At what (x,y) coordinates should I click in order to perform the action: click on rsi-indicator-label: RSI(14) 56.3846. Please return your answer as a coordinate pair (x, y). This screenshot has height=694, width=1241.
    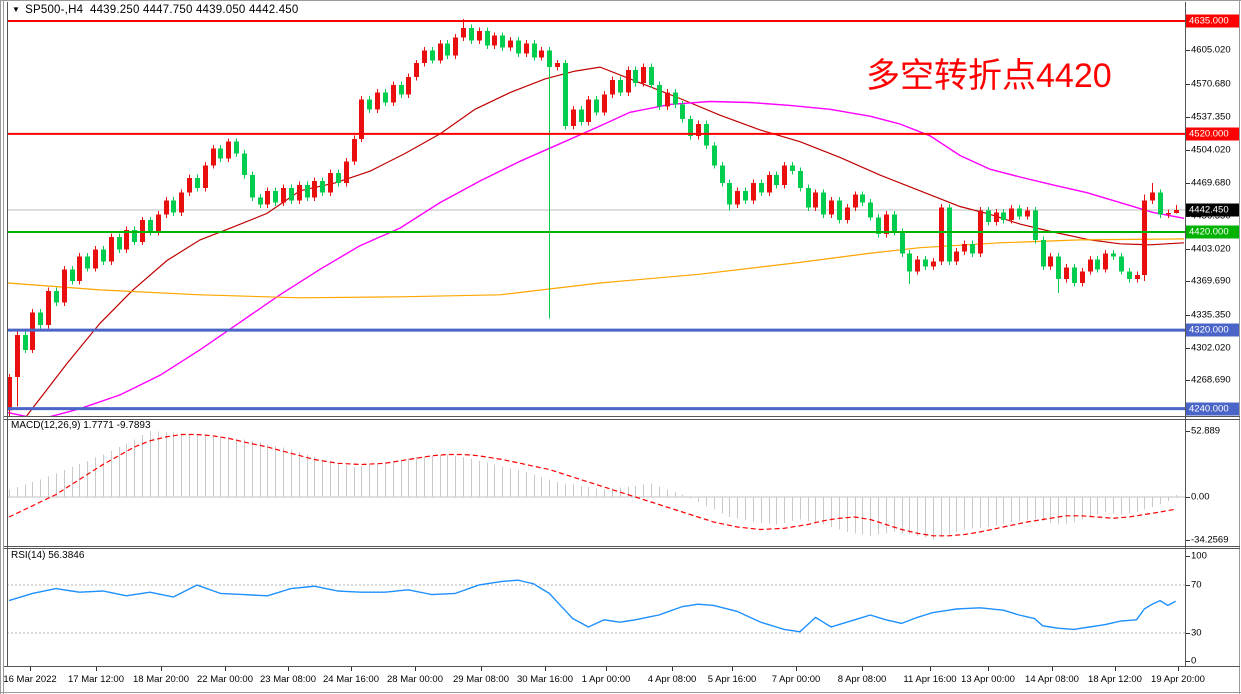
    Looking at the image, I should click on (47, 555).